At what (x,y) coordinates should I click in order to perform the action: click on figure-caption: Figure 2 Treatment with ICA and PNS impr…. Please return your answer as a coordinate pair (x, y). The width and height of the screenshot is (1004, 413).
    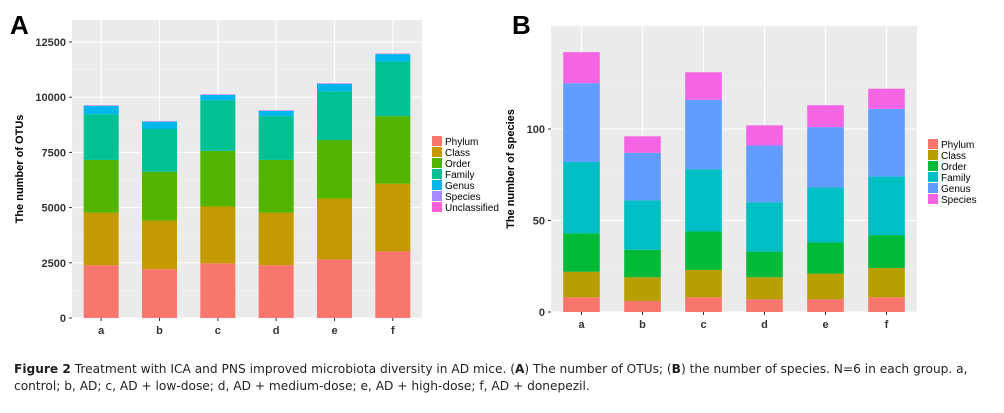
    Looking at the image, I should click on (504, 378).